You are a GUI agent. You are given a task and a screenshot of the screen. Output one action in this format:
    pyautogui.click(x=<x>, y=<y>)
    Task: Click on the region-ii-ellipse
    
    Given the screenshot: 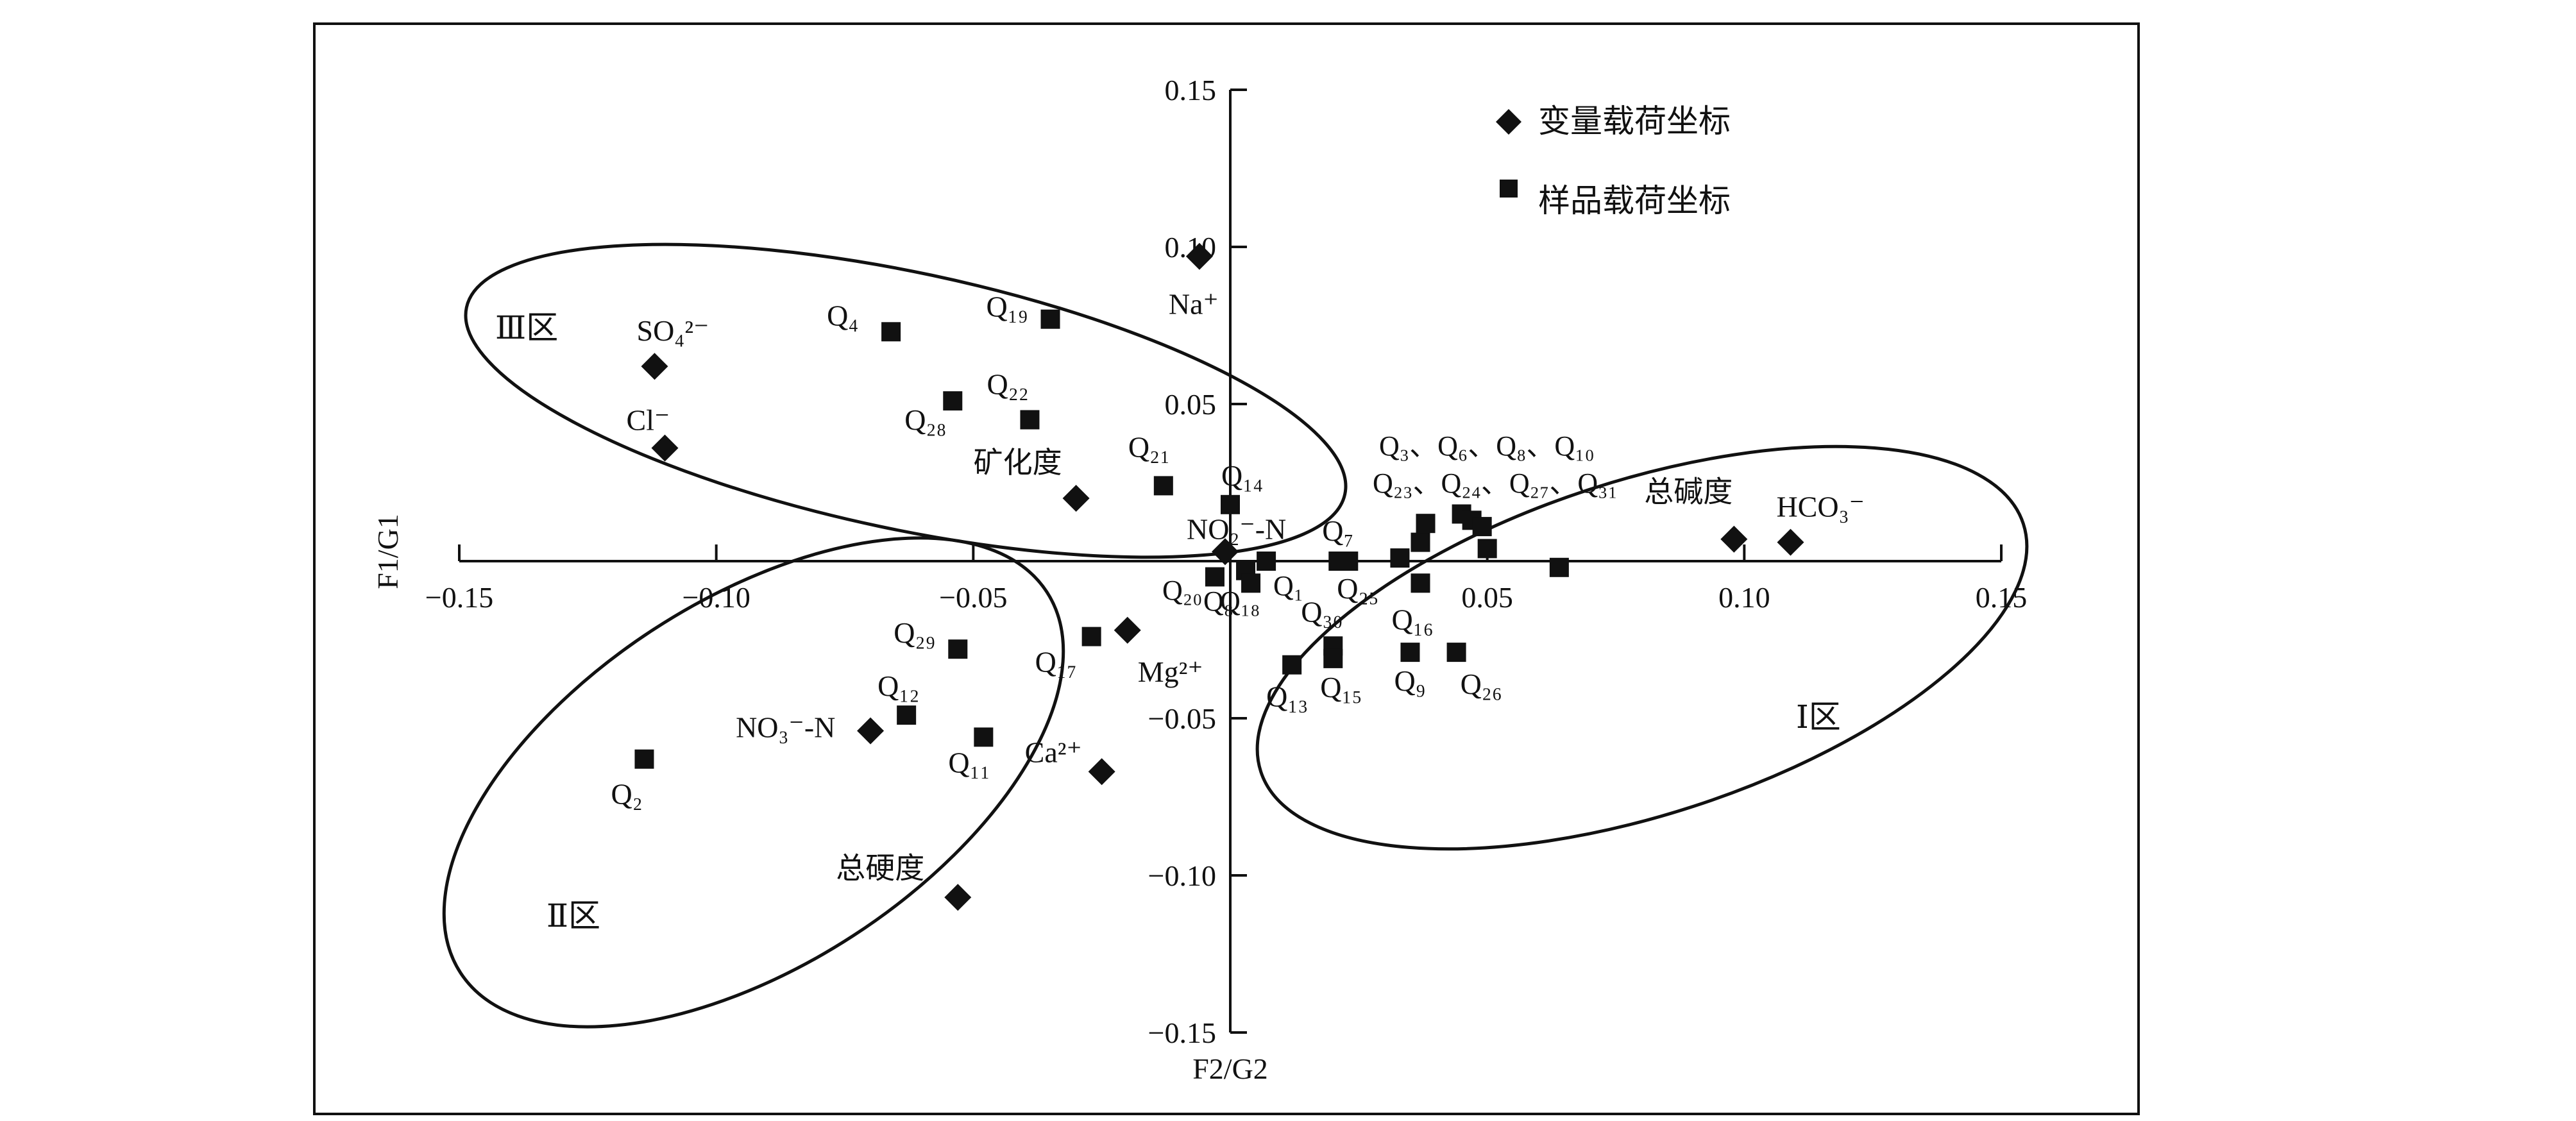 What is the action you would take?
    pyautogui.click(x=753, y=782)
    